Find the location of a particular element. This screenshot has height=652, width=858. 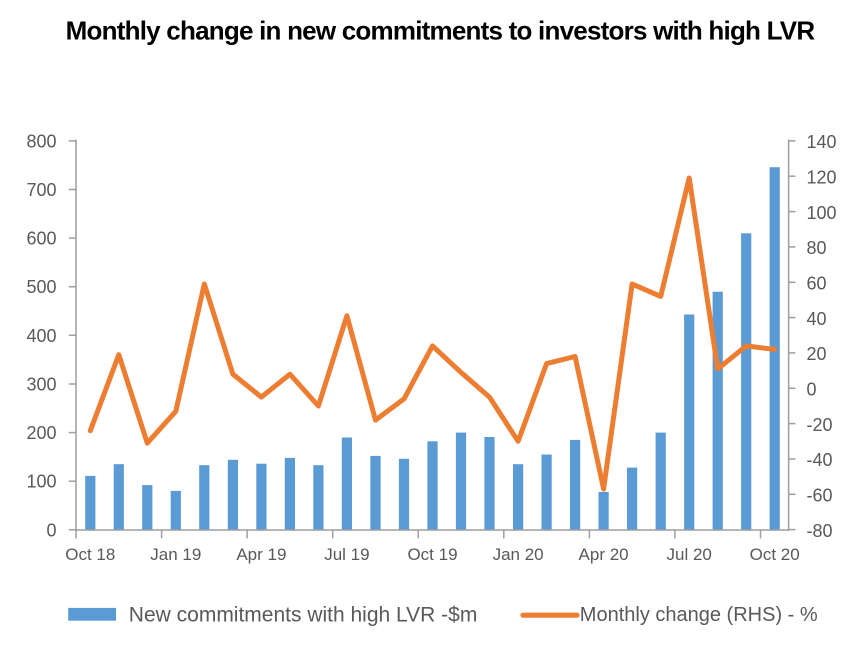

svg-text: 800 is located at coordinates (41, 141).